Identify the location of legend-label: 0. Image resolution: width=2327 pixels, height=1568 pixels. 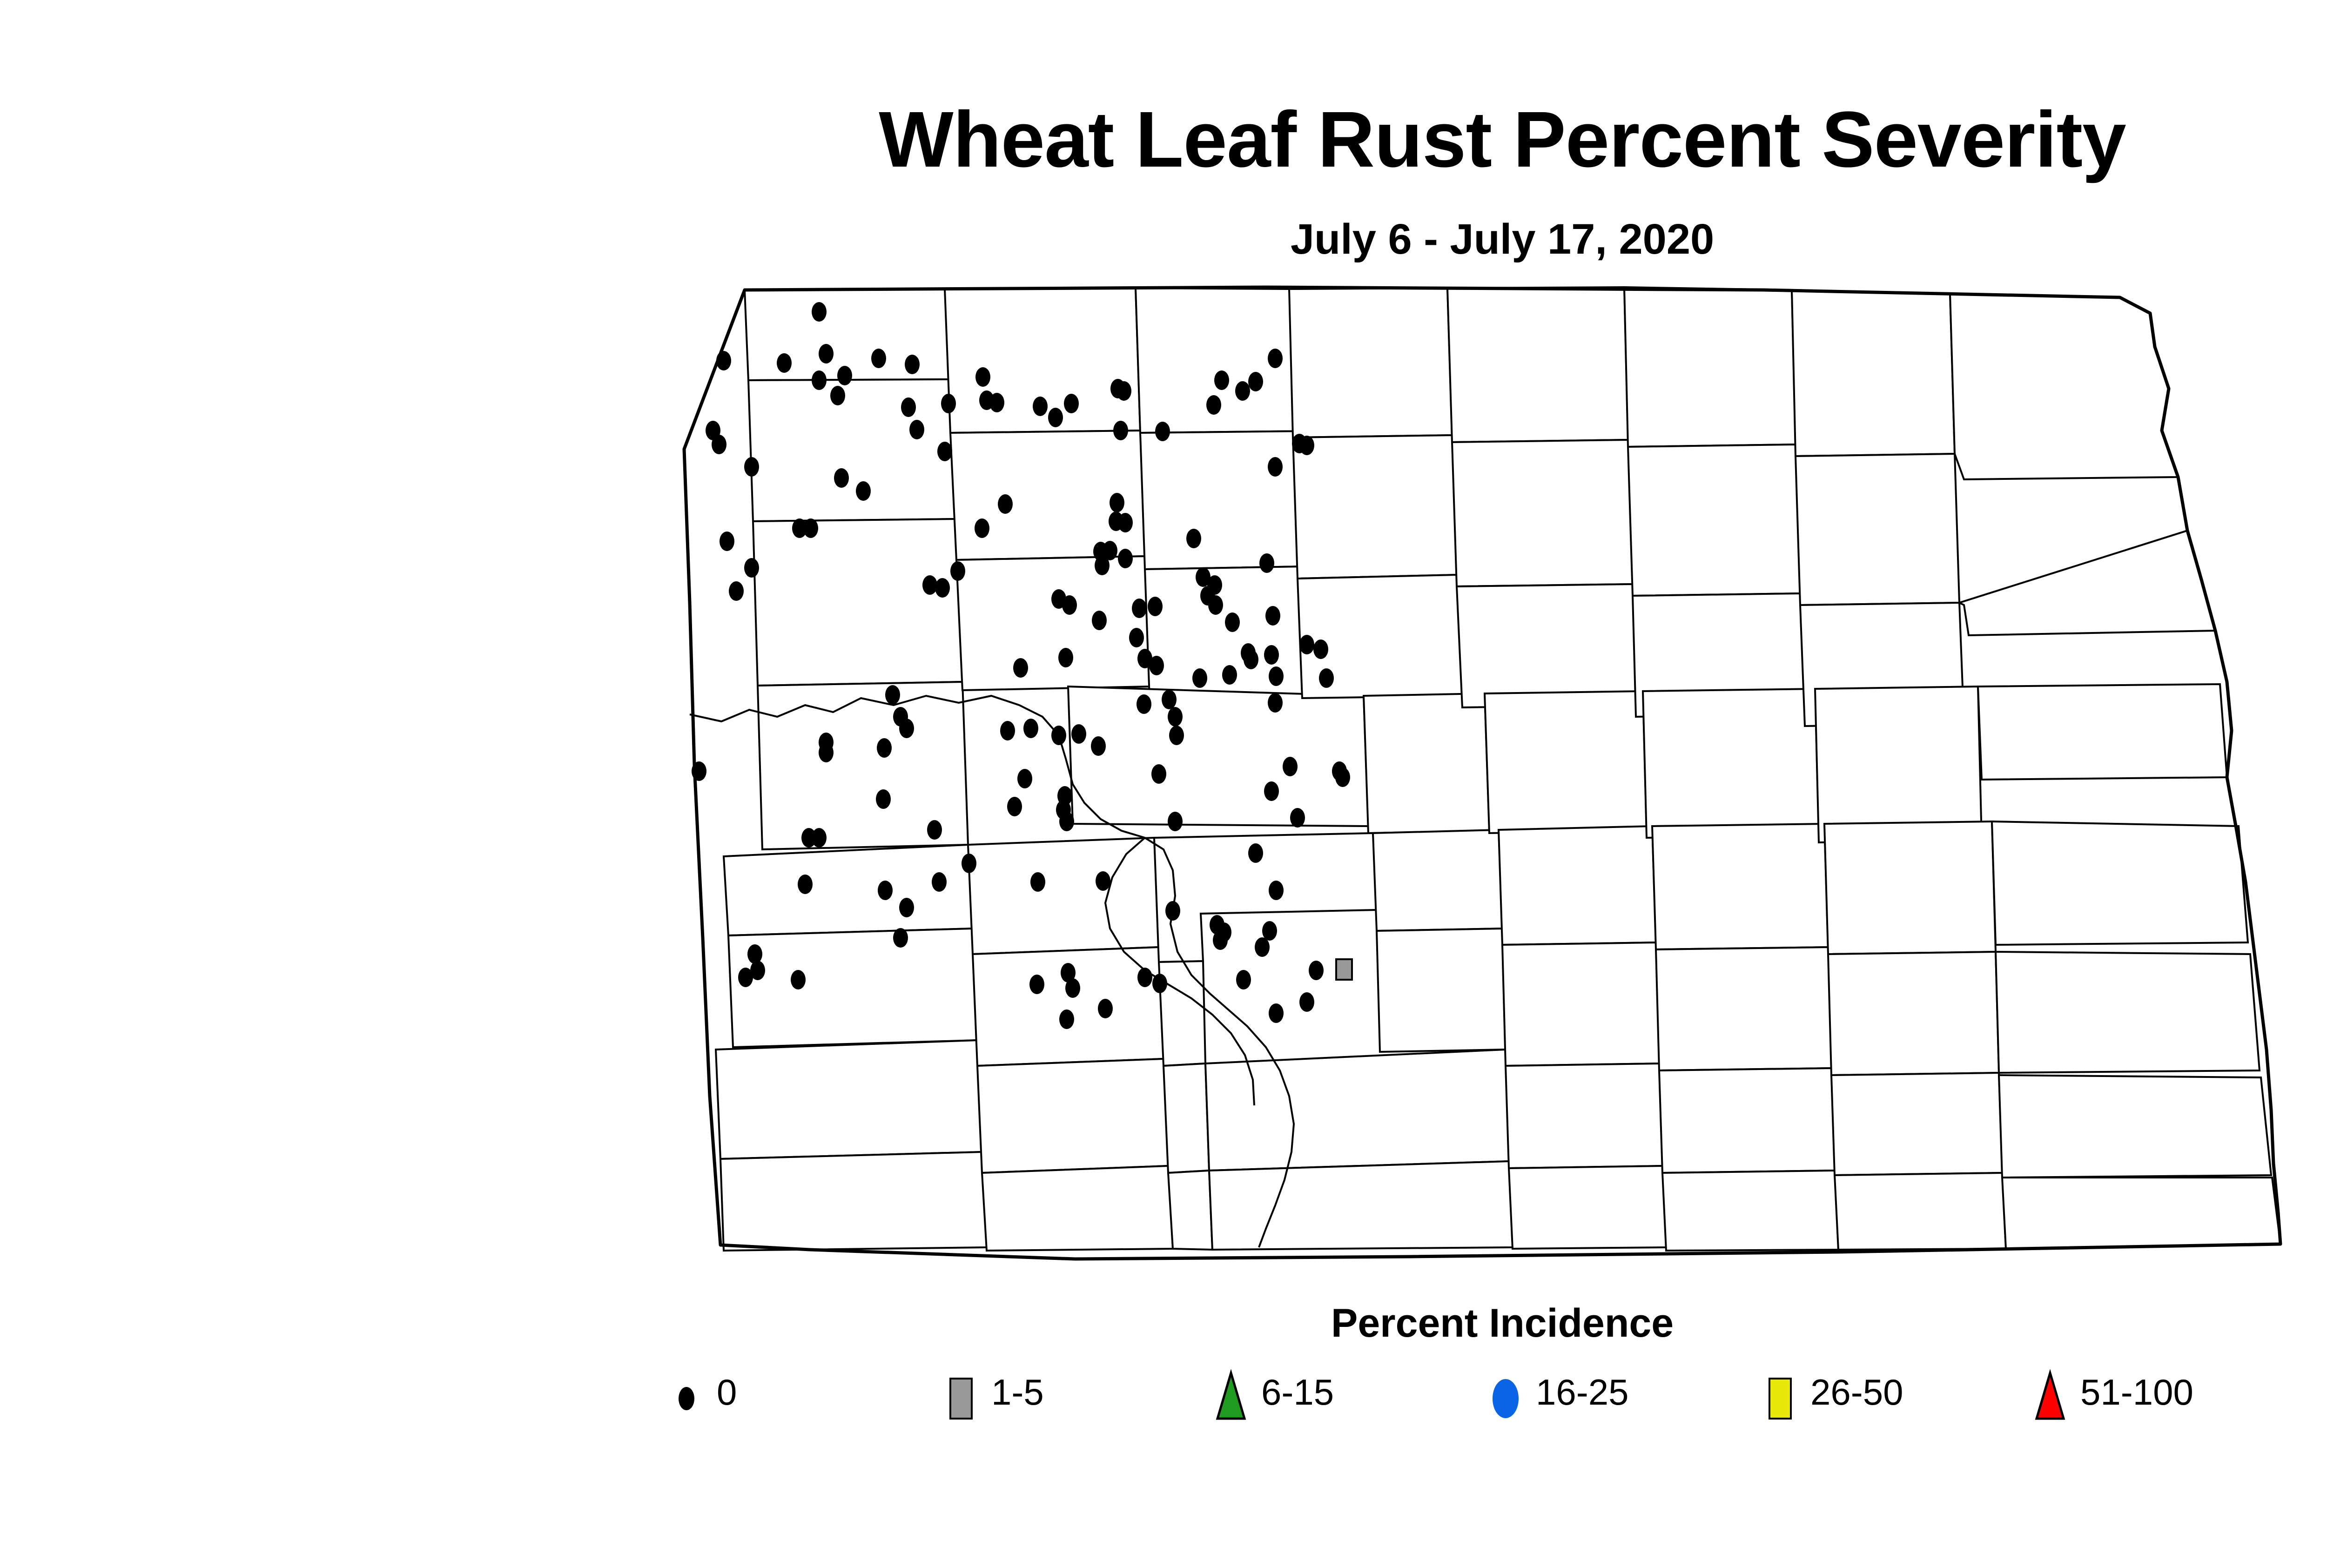
(727, 1392).